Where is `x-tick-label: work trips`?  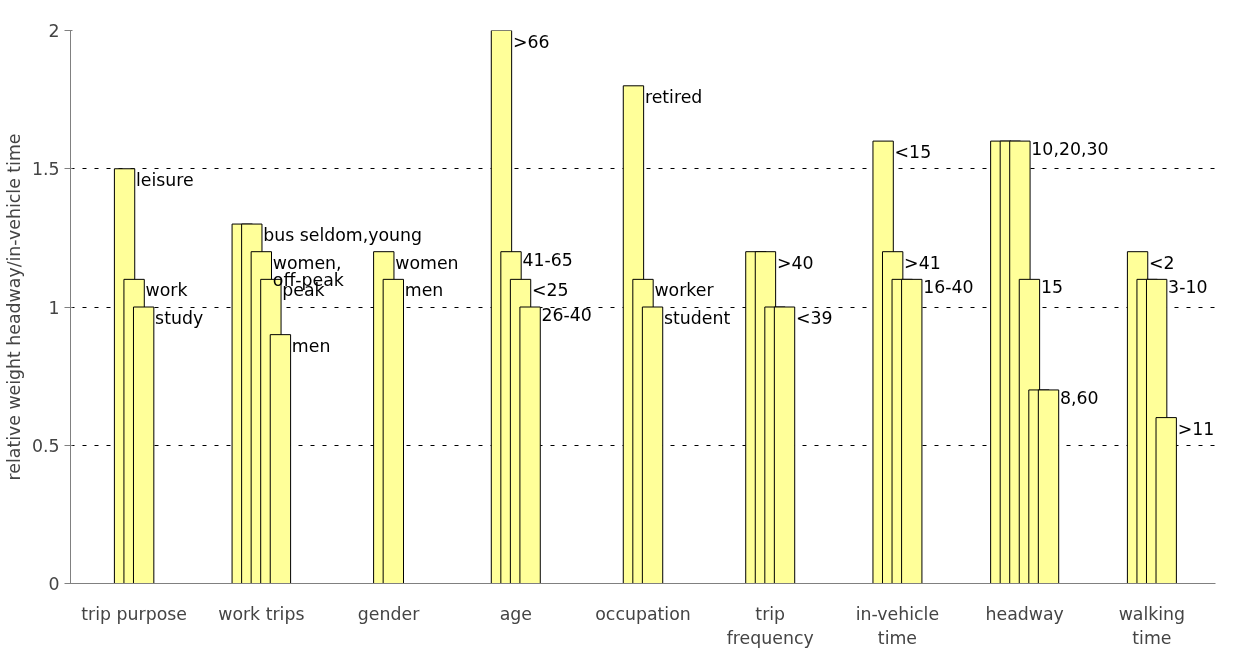 x-tick-label: work trips is located at coordinates (261, 613).